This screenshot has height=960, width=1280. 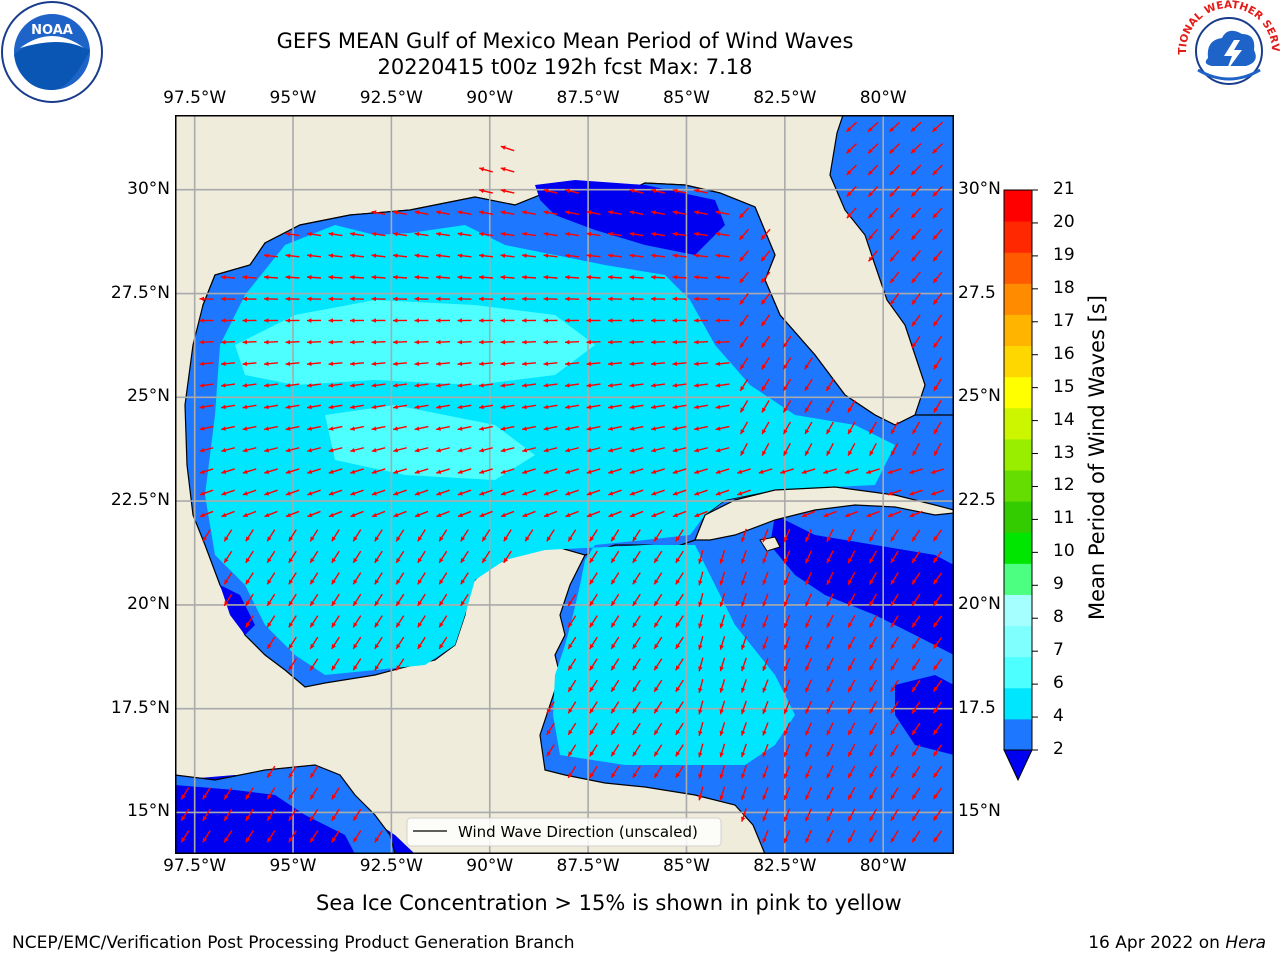 I want to click on chart-title-line2: 20220415 t00z 192h fcst Max: 7.18, so click(x=565, y=67).